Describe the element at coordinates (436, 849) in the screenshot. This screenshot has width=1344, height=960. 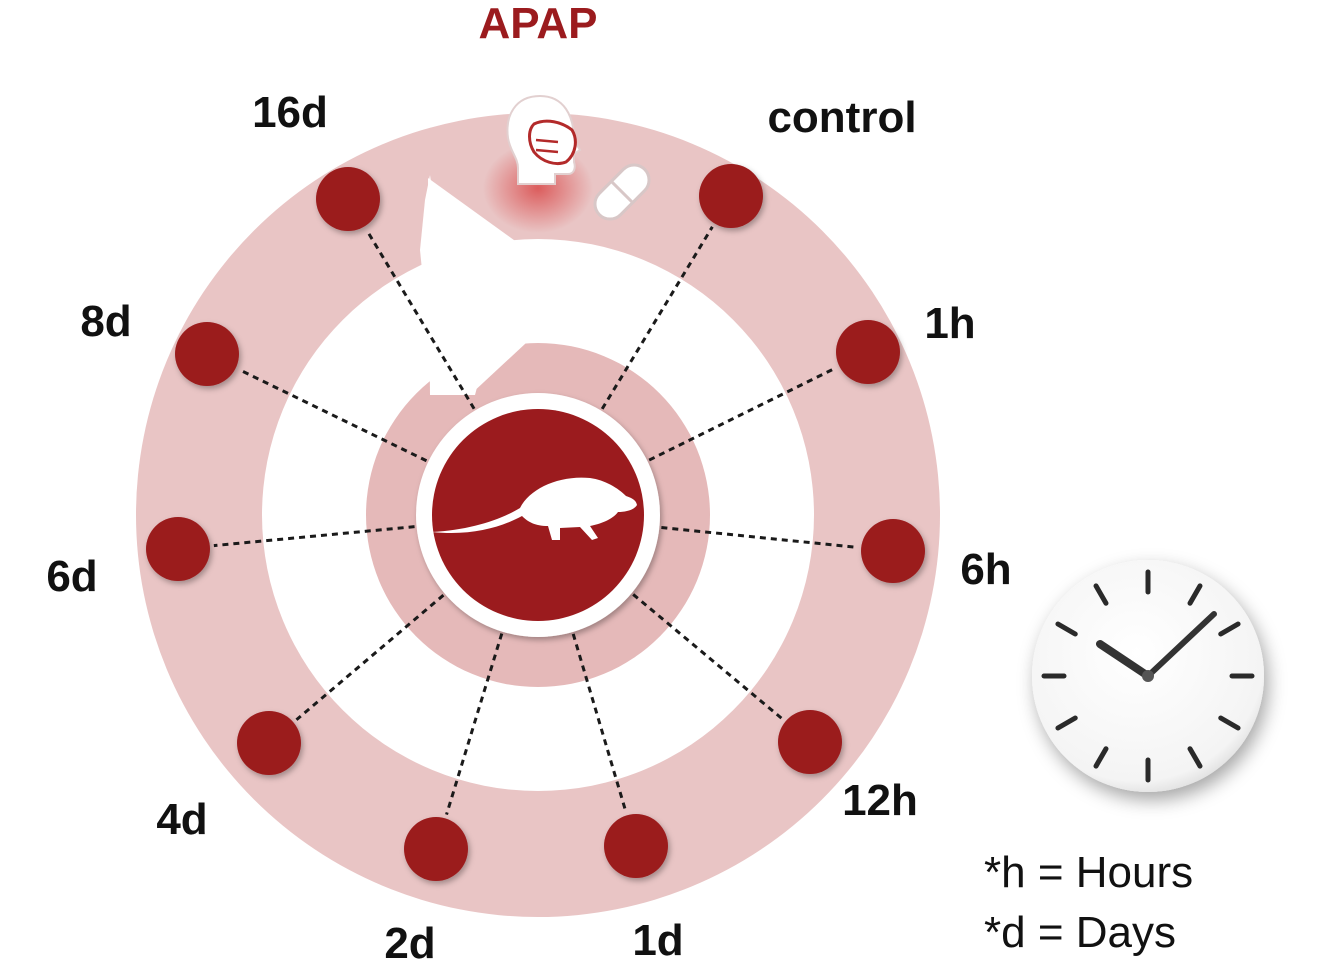
I see `timepoint-node-2d` at that location.